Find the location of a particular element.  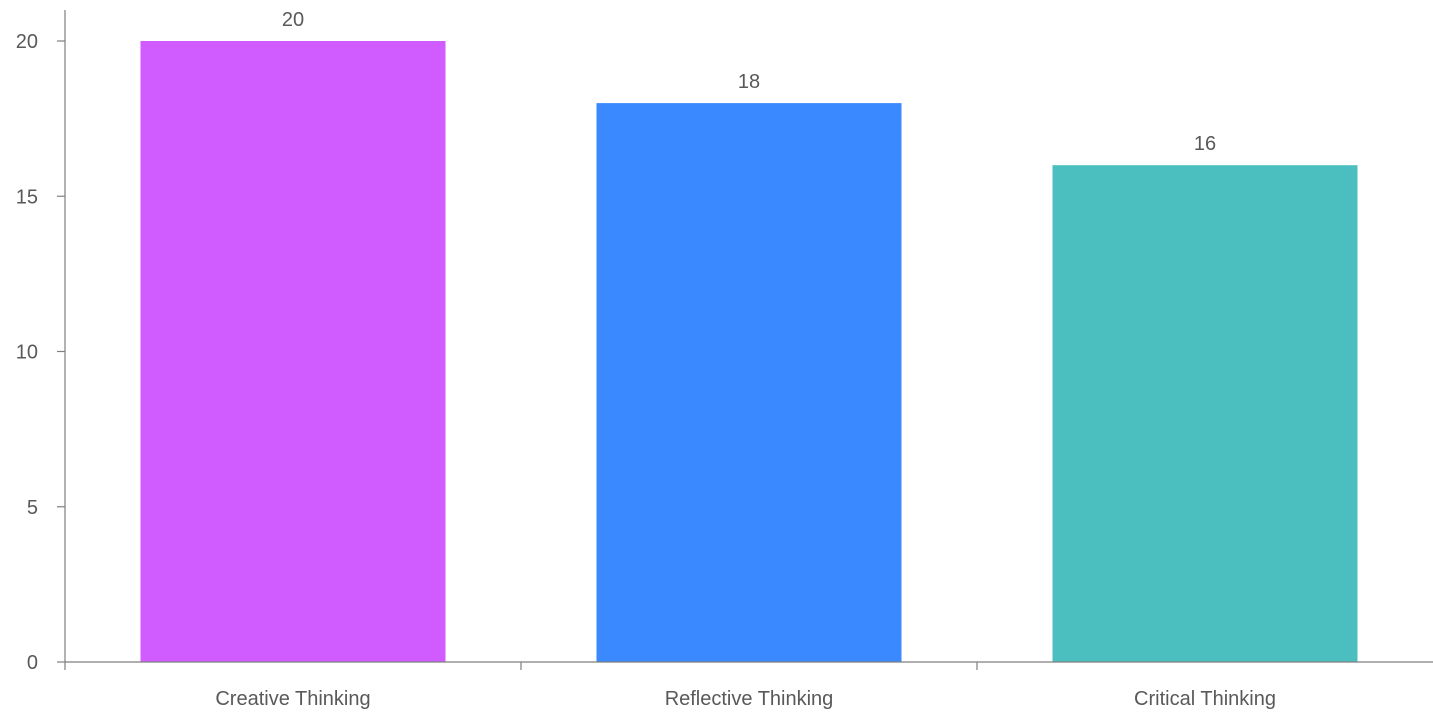

y-tick-label-3: 10 is located at coordinates (27, 353).